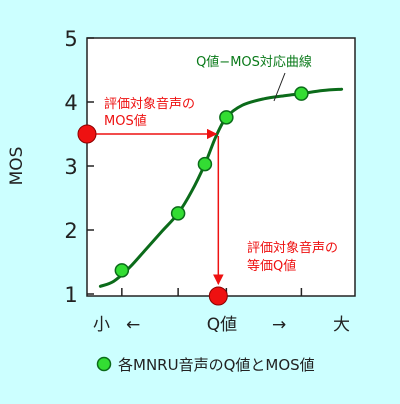  Describe the element at coordinates (70, 167) in the screenshot. I see `y-tick-label: 3` at that location.